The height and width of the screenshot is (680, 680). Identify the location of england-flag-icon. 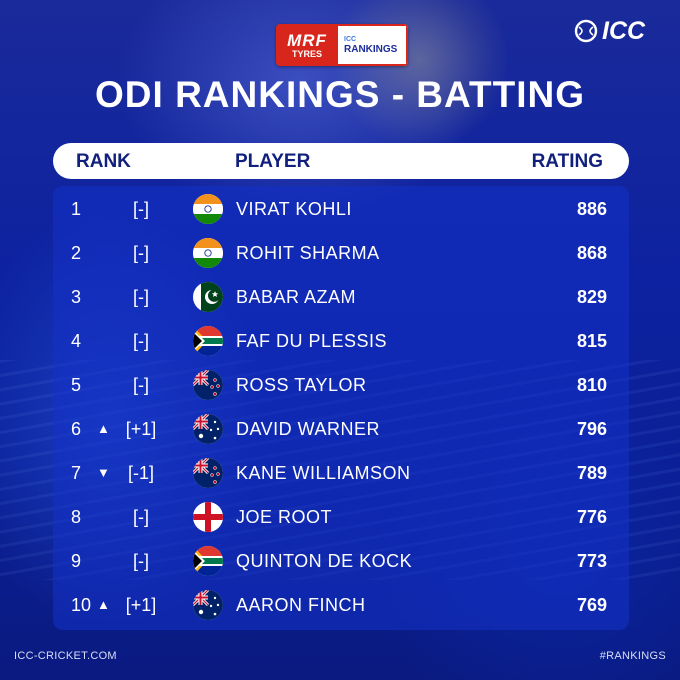
(208, 517).